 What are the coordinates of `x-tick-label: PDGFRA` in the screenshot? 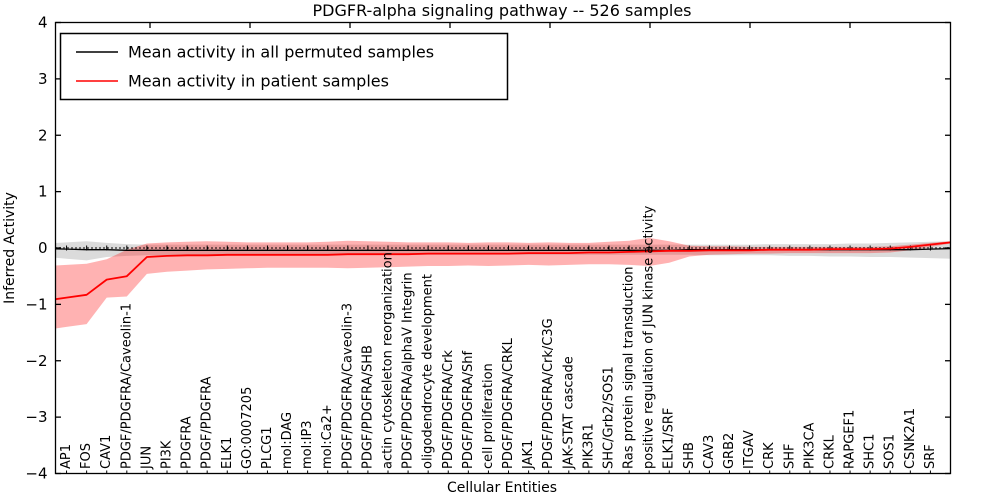 It's located at (187, 442).